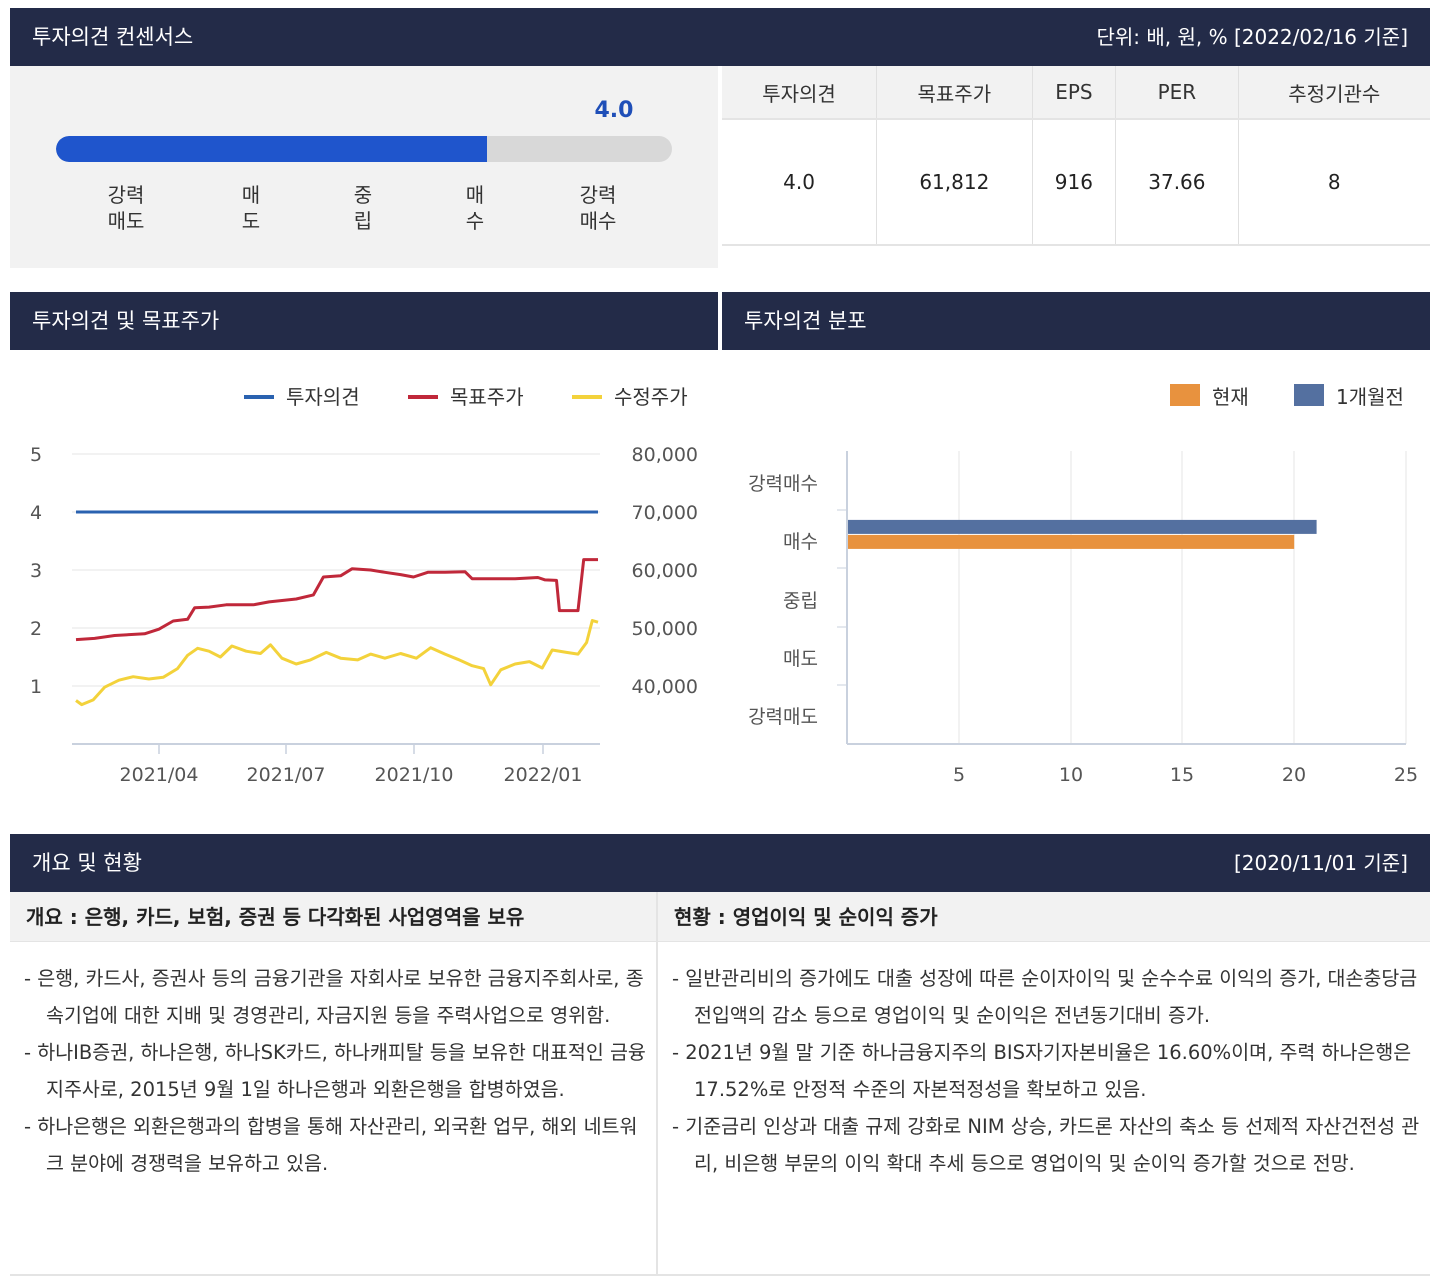  What do you see at coordinates (87, 863) in the screenshot?
I see `overview-title: 개요 및 현황` at bounding box center [87, 863].